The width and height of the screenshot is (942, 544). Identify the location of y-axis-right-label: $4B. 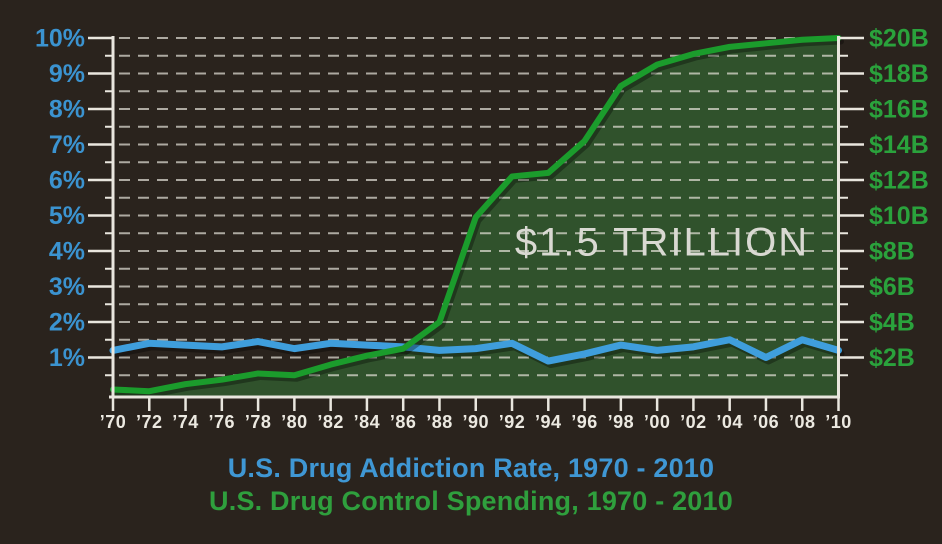
(892, 323).